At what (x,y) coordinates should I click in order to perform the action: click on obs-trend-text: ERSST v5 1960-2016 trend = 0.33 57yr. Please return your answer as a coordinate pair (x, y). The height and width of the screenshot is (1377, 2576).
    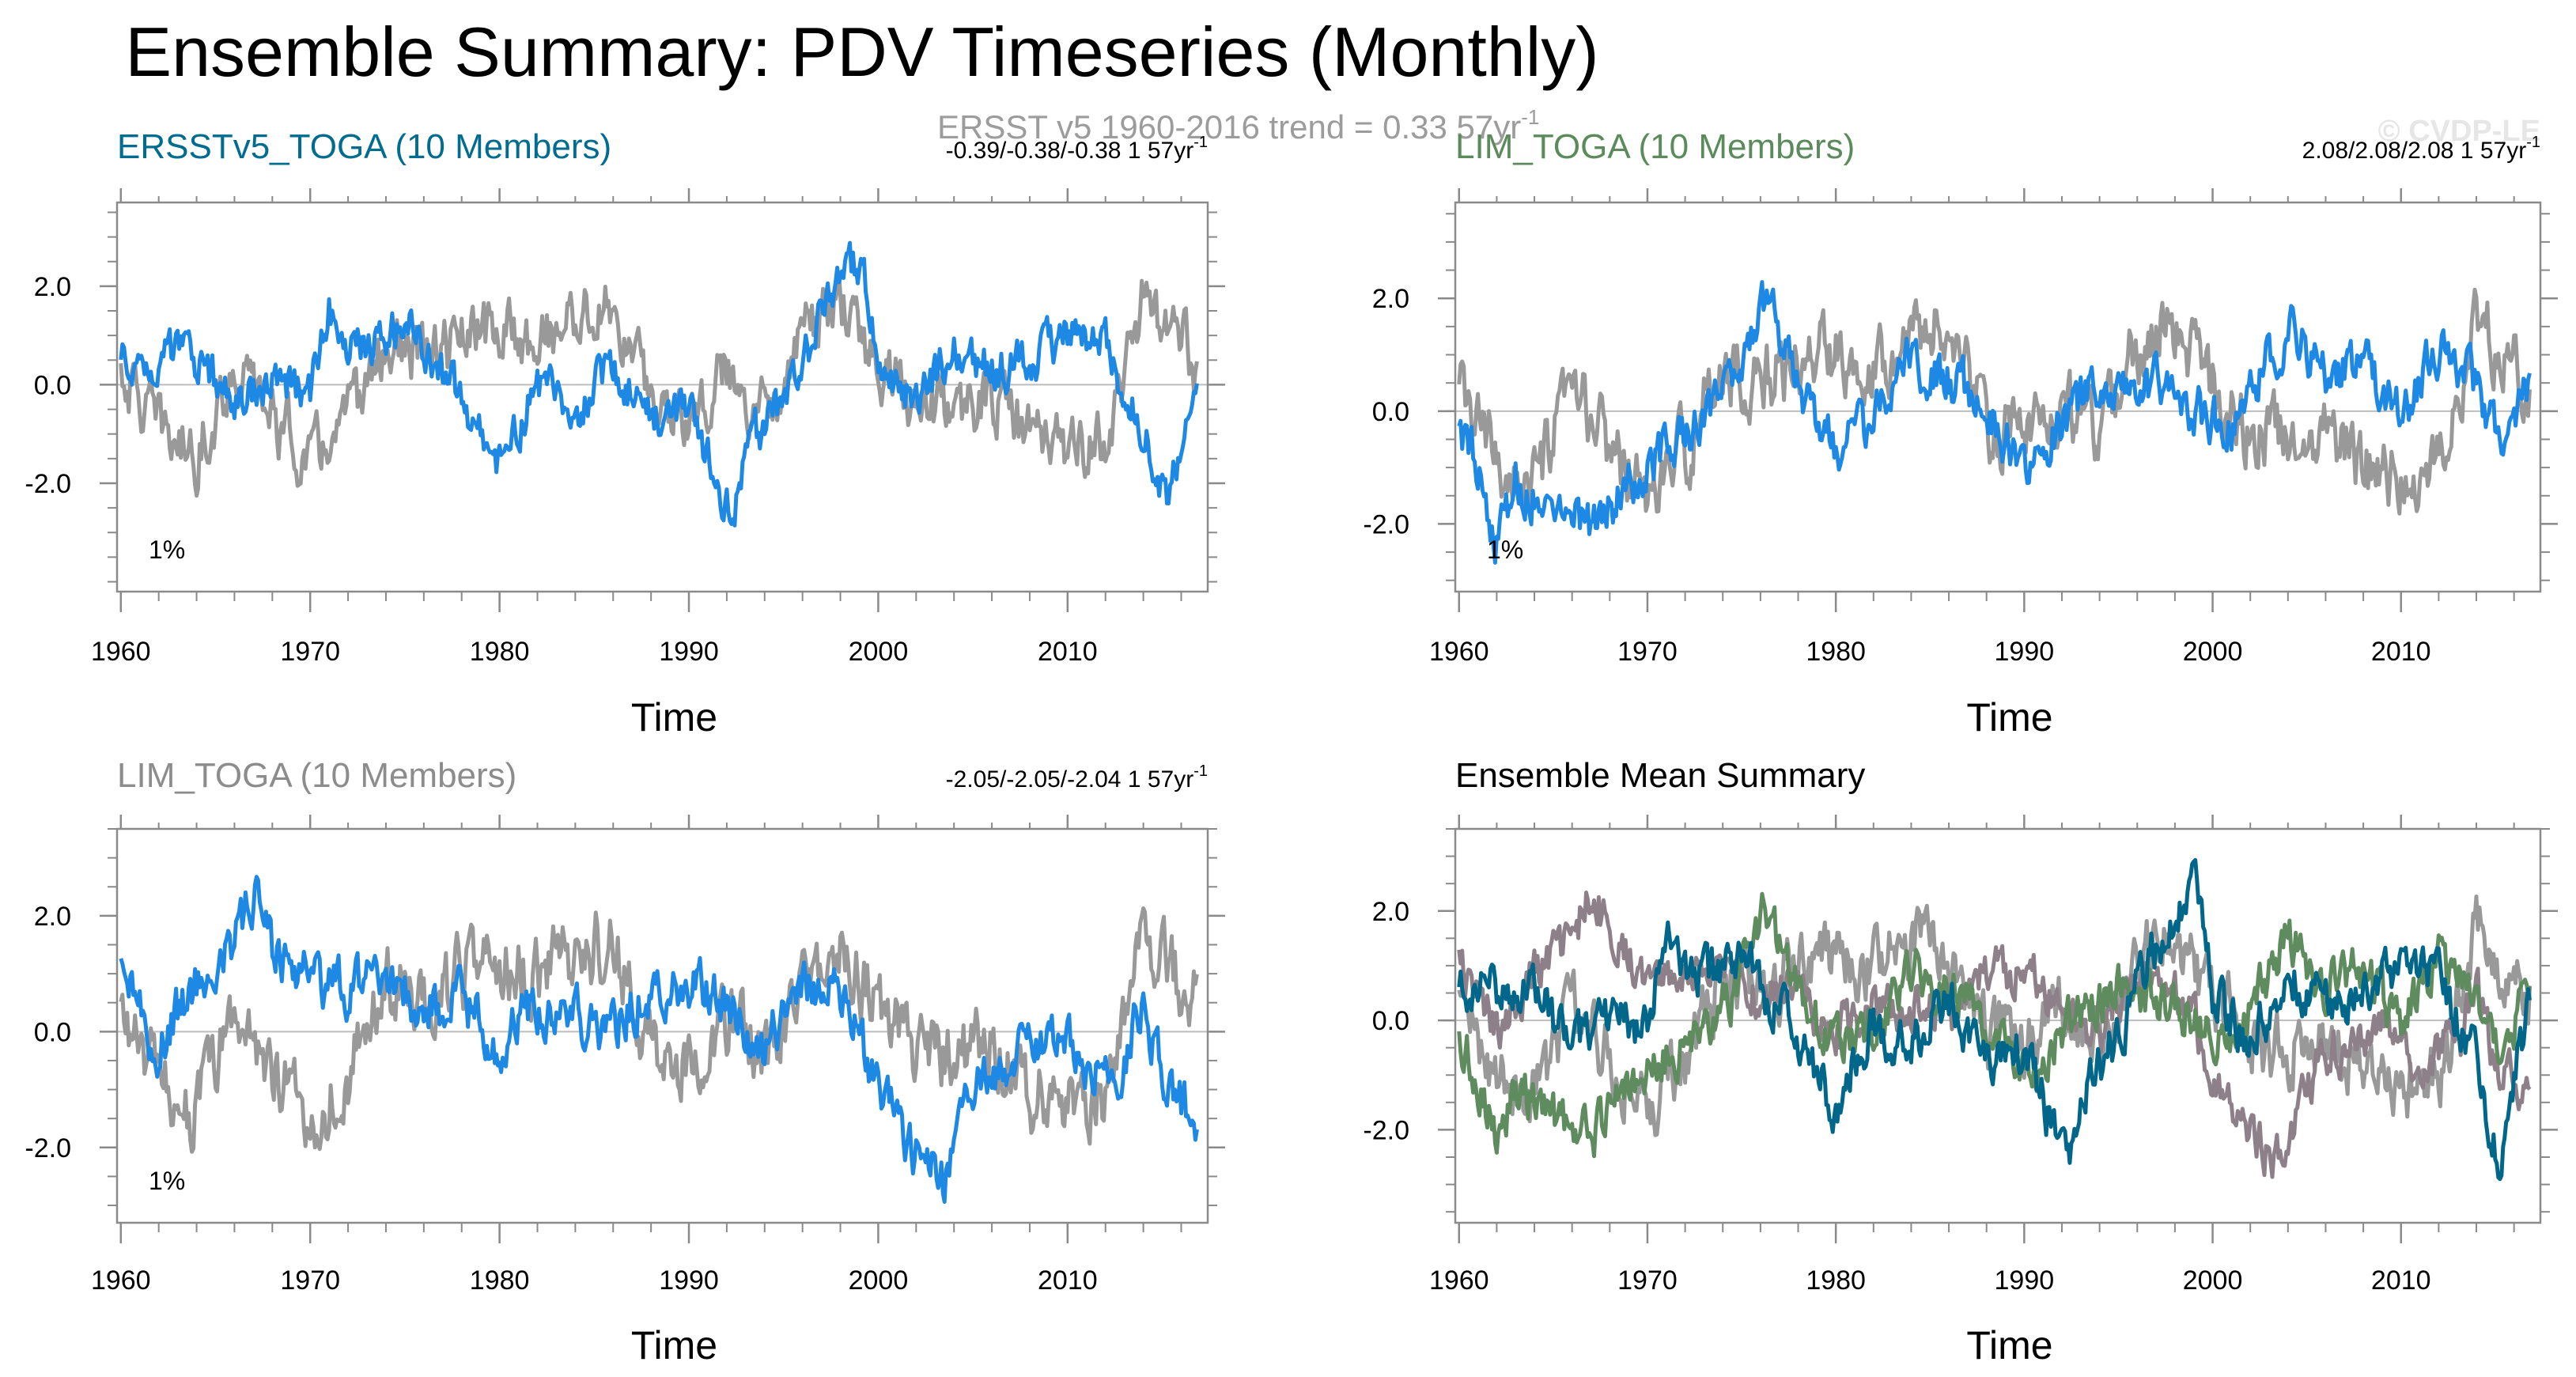
    Looking at the image, I should click on (1229, 127).